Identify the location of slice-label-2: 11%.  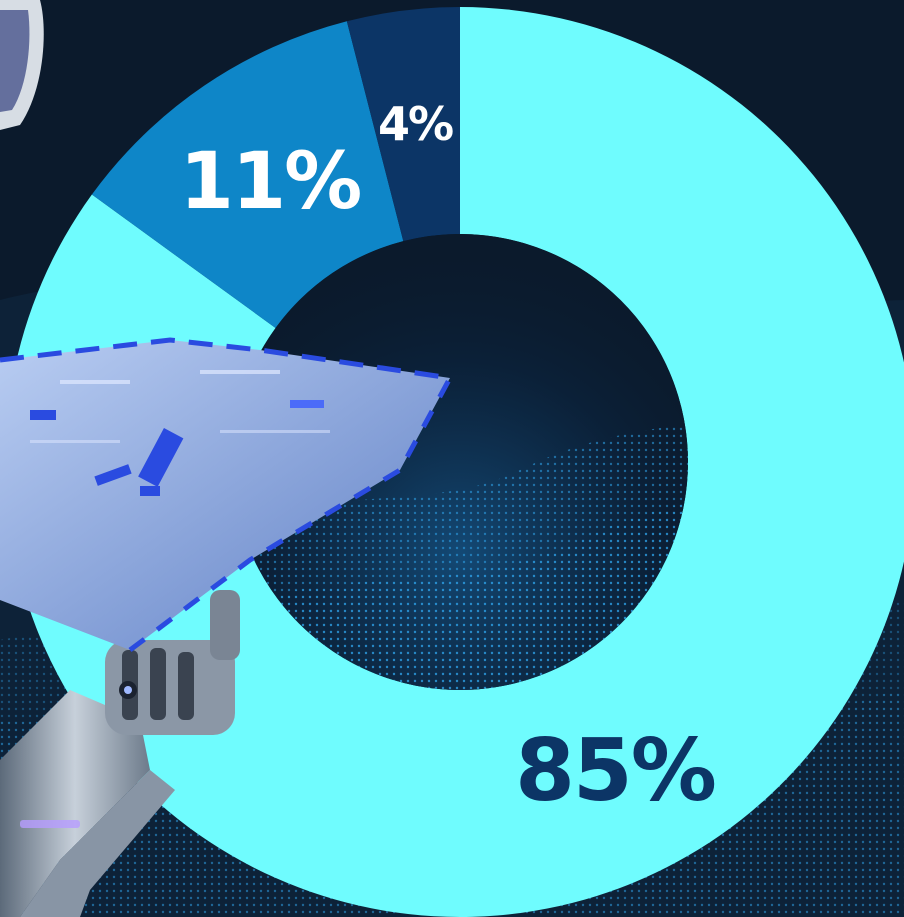
(270, 182).